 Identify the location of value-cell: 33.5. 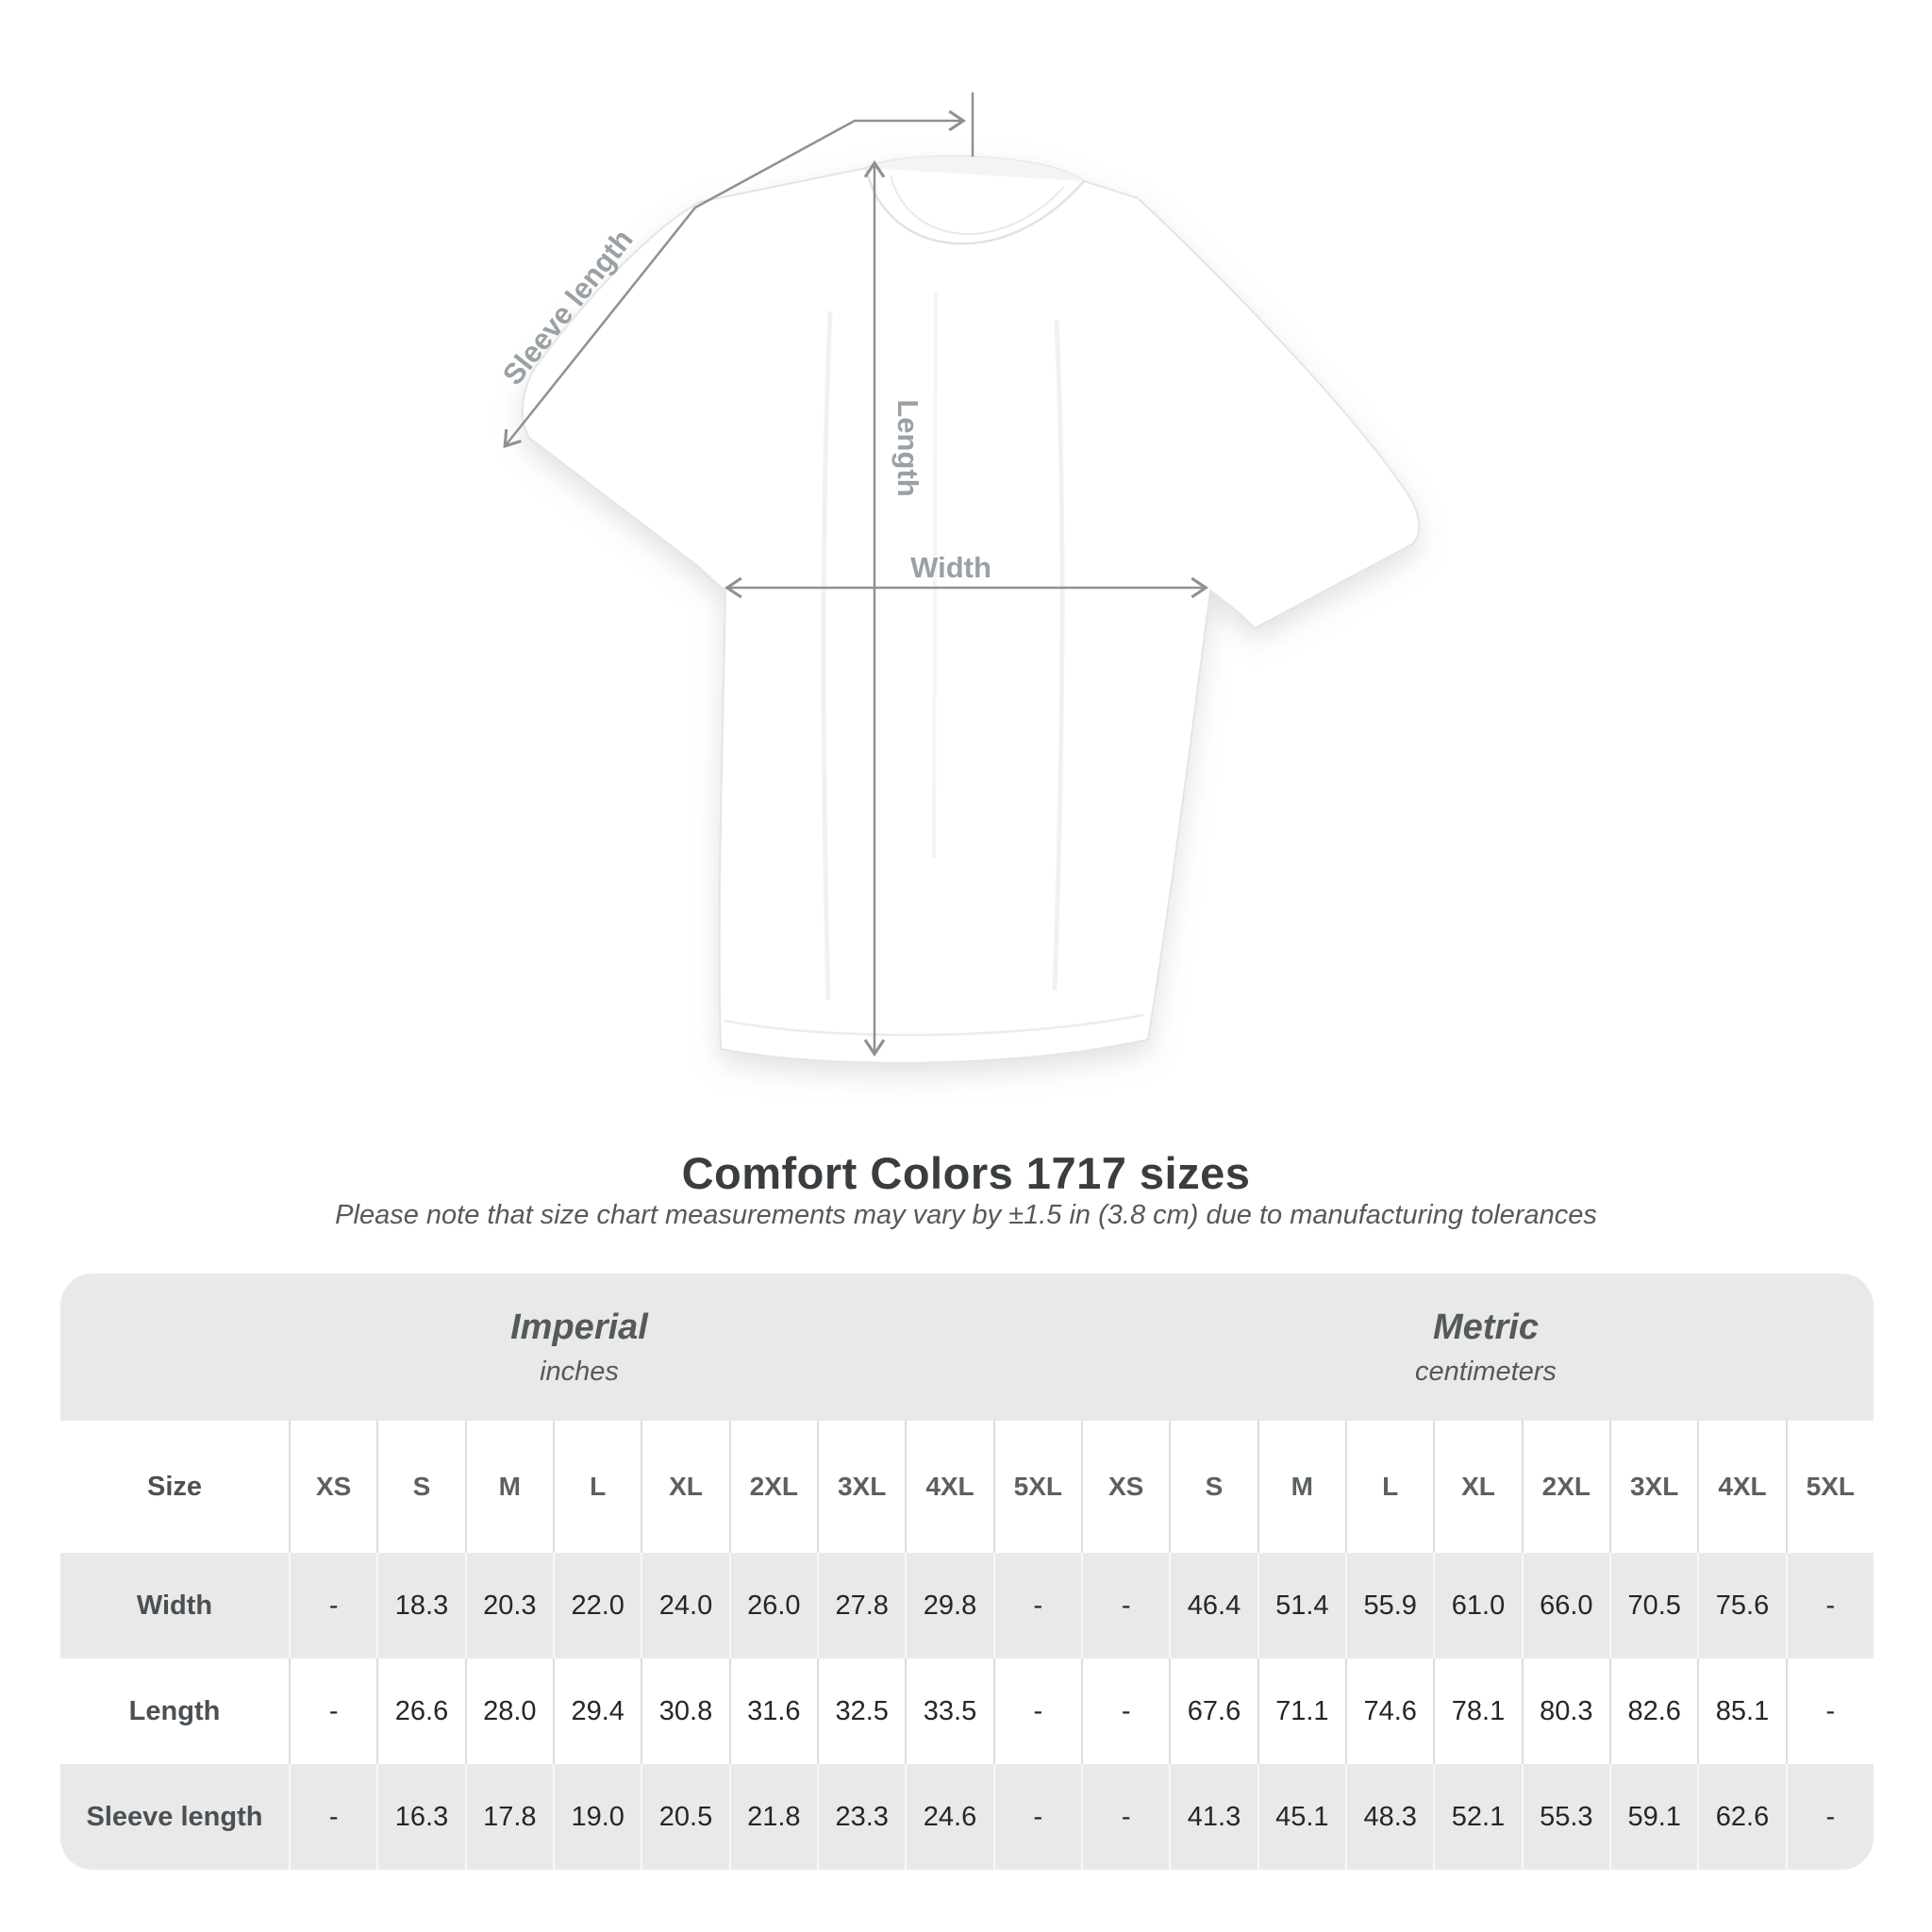
(949, 1711).